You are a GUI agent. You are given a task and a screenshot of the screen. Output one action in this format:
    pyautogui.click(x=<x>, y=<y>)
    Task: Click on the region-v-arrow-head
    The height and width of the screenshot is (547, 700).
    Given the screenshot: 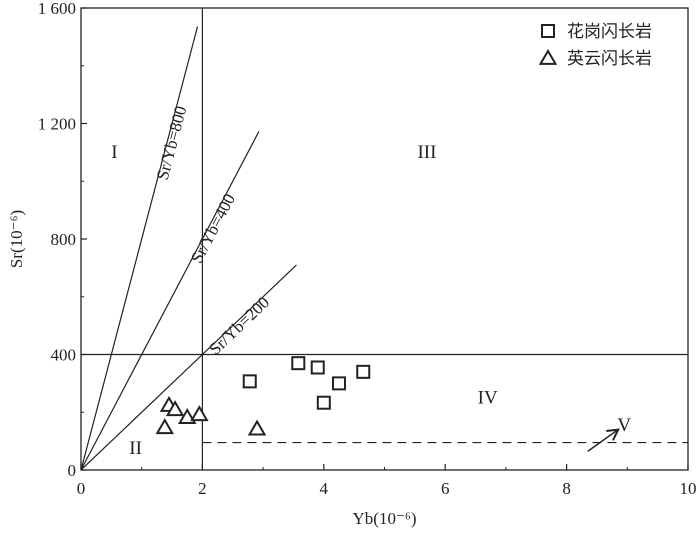 What is the action you would take?
    pyautogui.click(x=613, y=434)
    